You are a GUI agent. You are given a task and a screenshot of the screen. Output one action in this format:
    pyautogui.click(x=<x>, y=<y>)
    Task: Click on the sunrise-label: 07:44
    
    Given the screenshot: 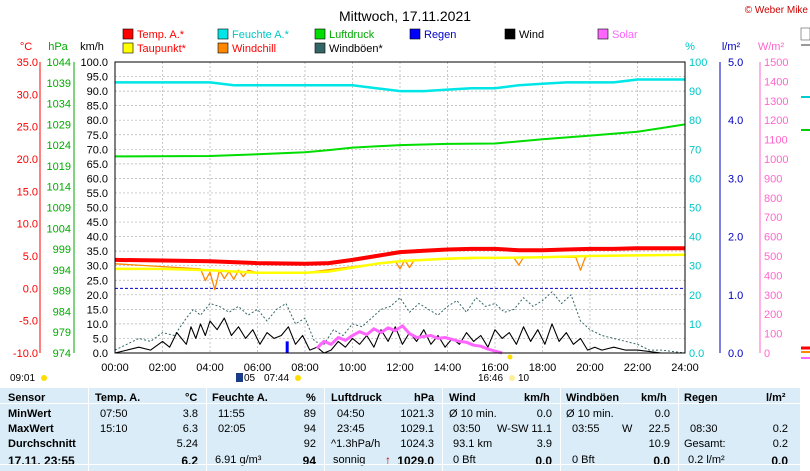 What is the action you would take?
    pyautogui.click(x=276, y=378)
    